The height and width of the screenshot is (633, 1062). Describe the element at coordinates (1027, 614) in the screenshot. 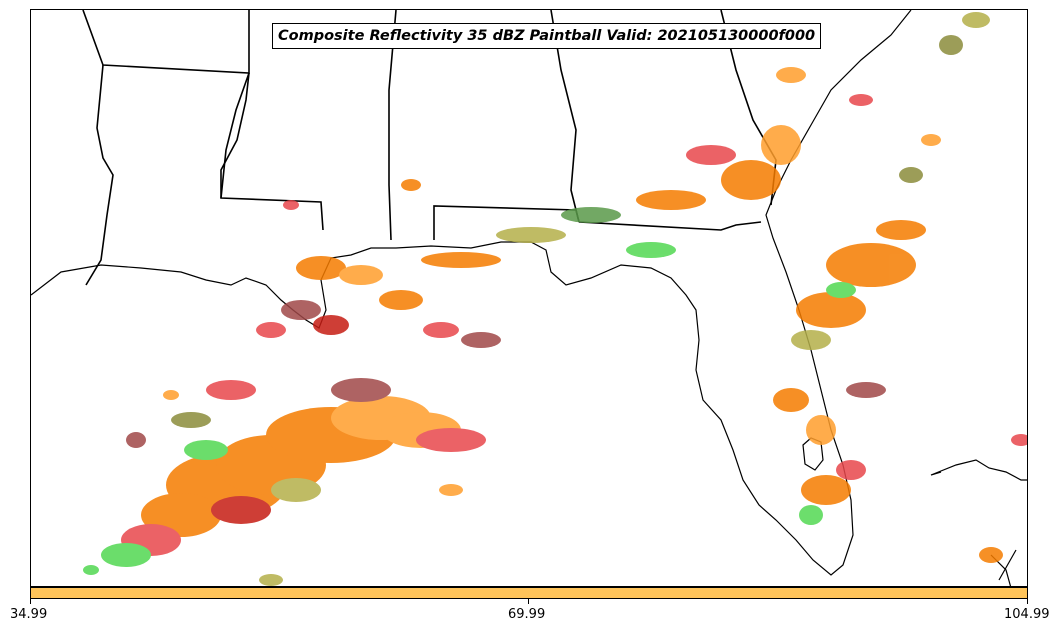

I see `colorbar-tick-label: 104.99` at that location.